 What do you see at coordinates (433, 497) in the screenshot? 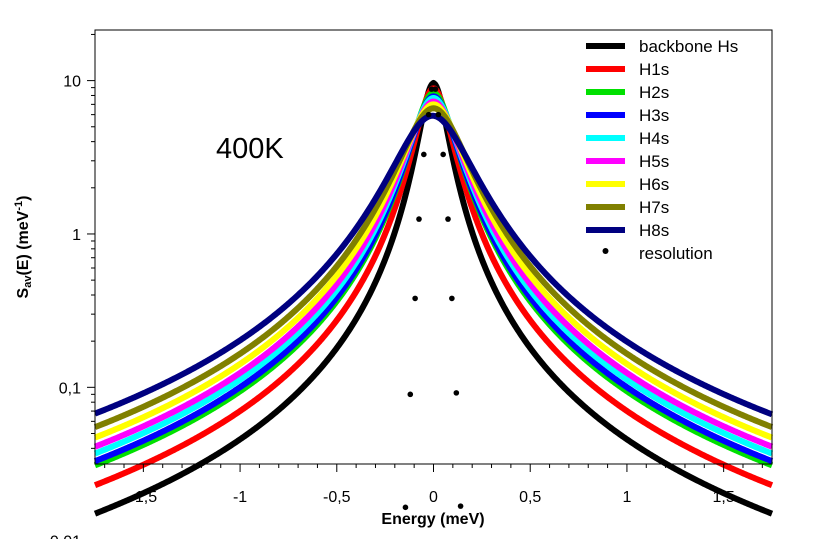
I see `x-tick-label-3: 0` at bounding box center [433, 497].